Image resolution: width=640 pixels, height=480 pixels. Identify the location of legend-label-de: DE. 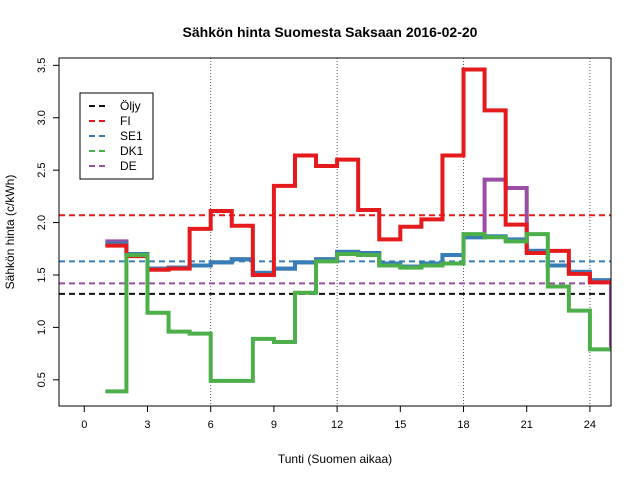
(128, 166).